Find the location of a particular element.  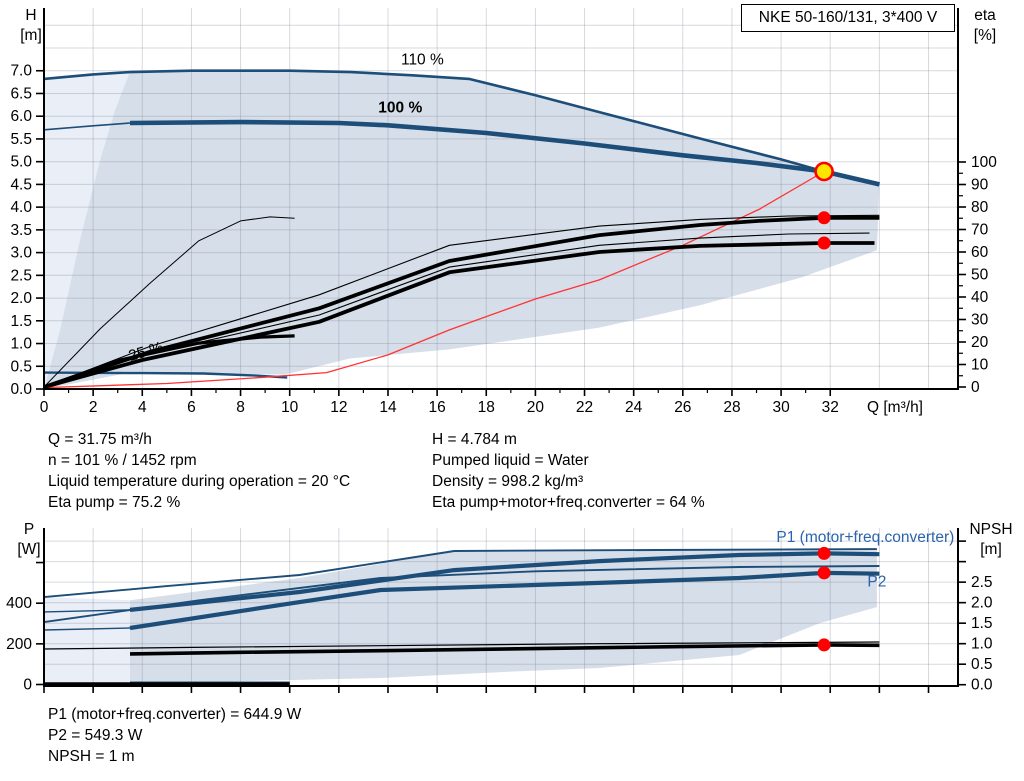

x-axis-title: Q [m³/h] is located at coordinates (895, 407).